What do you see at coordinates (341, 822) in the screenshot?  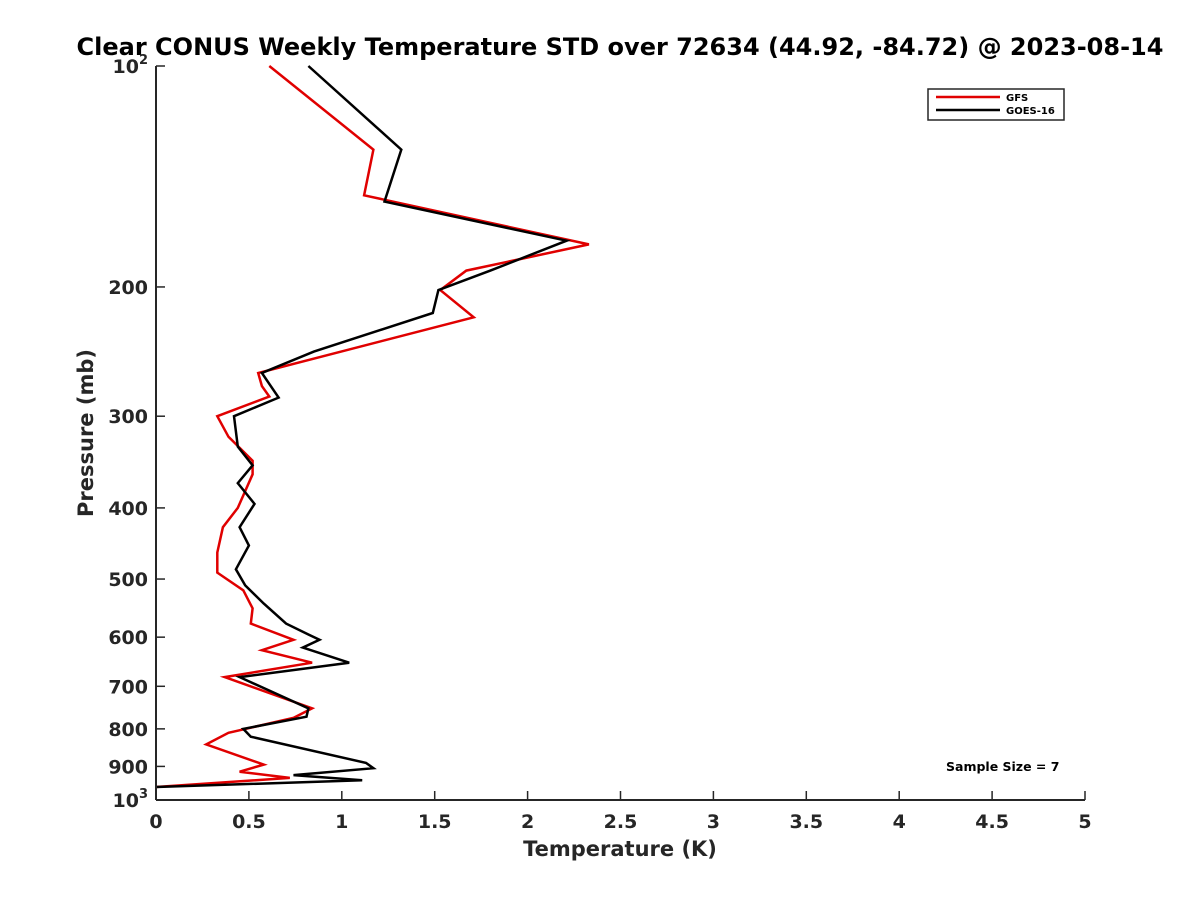 I see `x-tick-label: 1` at bounding box center [341, 822].